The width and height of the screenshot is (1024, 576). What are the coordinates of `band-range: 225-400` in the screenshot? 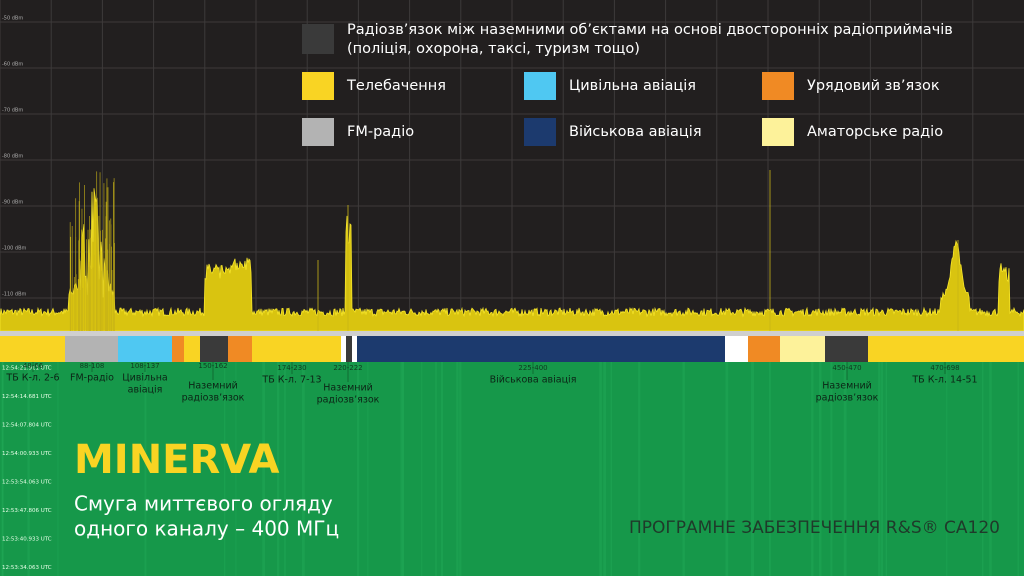 It's located at (532, 368).